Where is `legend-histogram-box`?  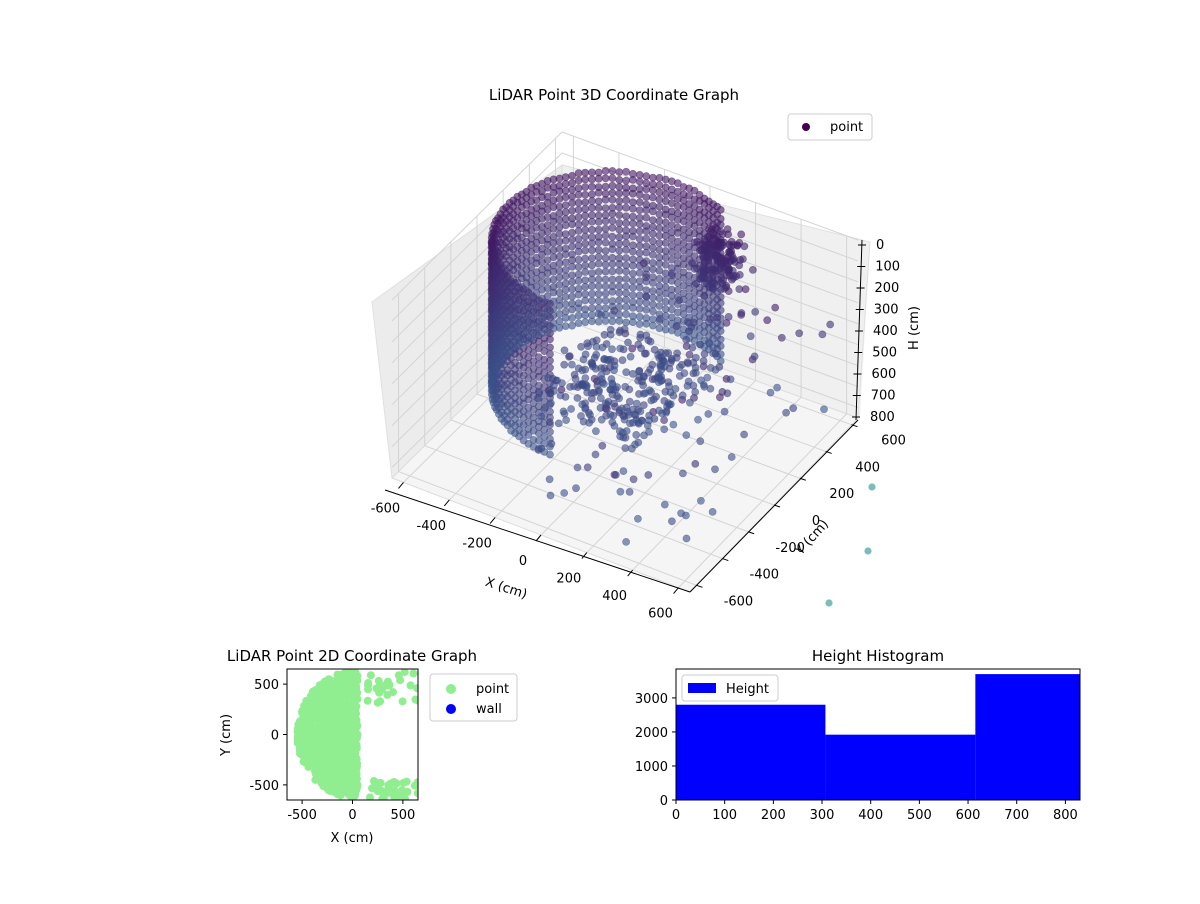 legend-histogram-box is located at coordinates (730, 688).